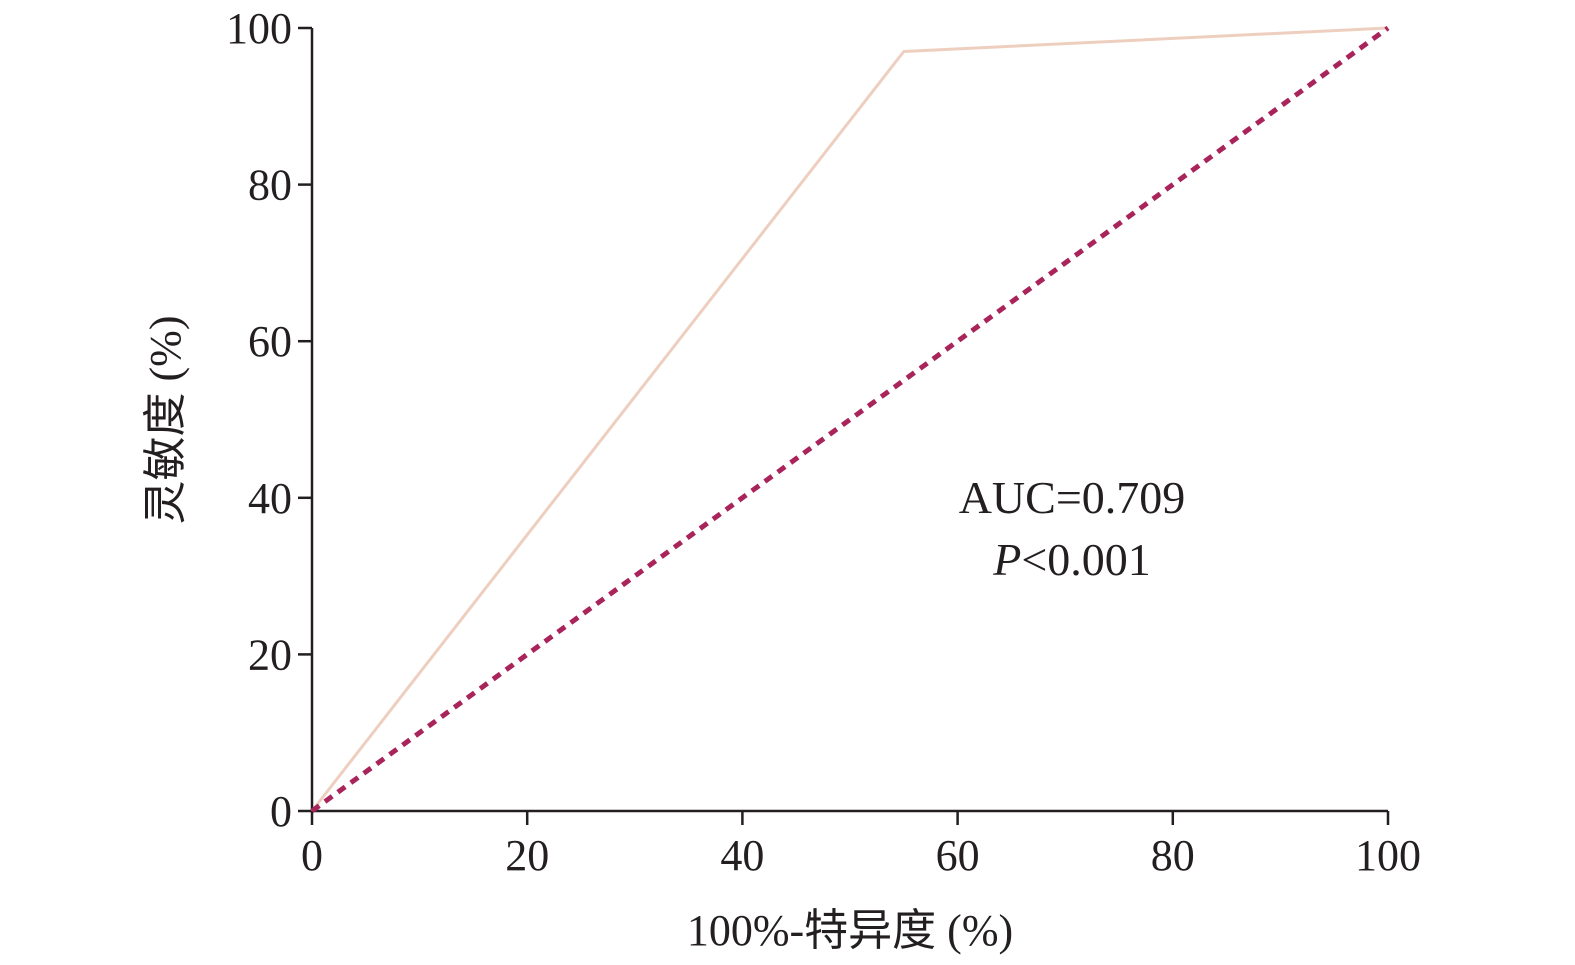 The image size is (1575, 965). Describe the element at coordinates (259, 28) in the screenshot. I see `y-tick-label: 100` at that location.